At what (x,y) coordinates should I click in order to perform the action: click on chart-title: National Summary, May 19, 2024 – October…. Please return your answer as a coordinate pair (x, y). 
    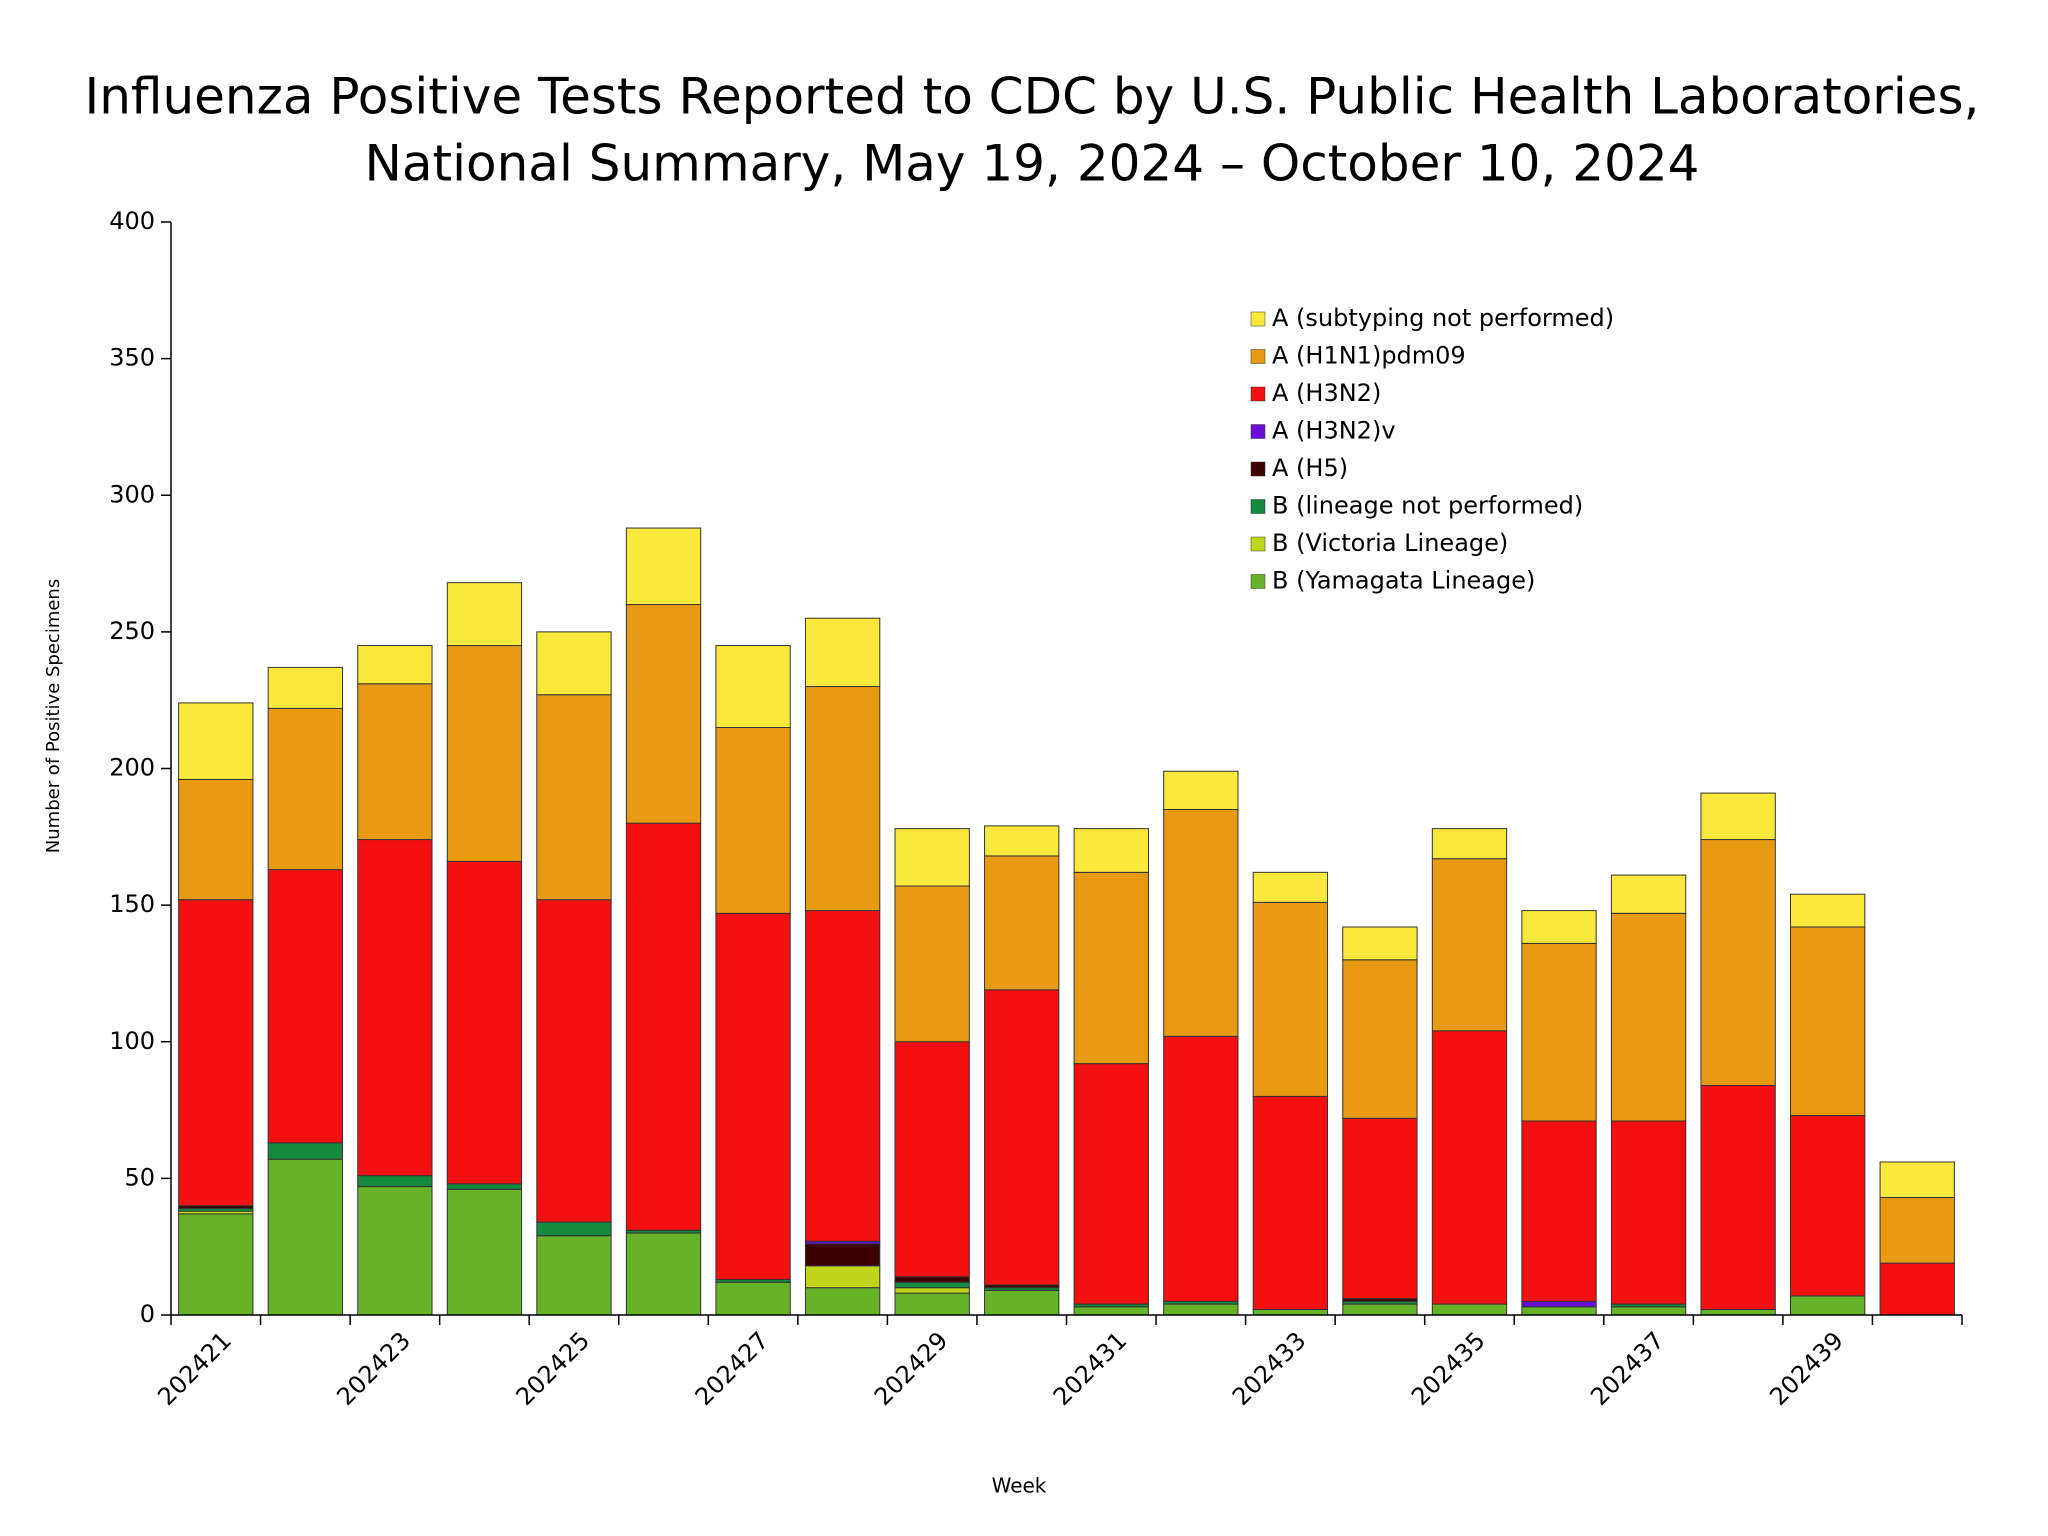
    Looking at the image, I should click on (1031, 164).